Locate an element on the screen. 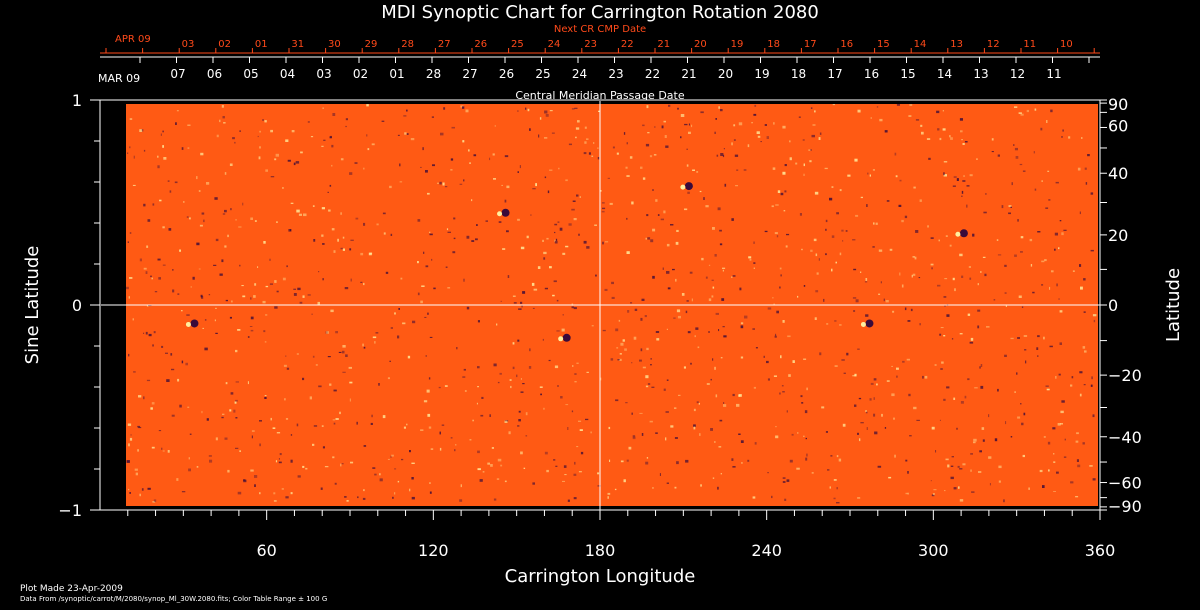  y-right-tick-label: −90 is located at coordinates (1125, 506).